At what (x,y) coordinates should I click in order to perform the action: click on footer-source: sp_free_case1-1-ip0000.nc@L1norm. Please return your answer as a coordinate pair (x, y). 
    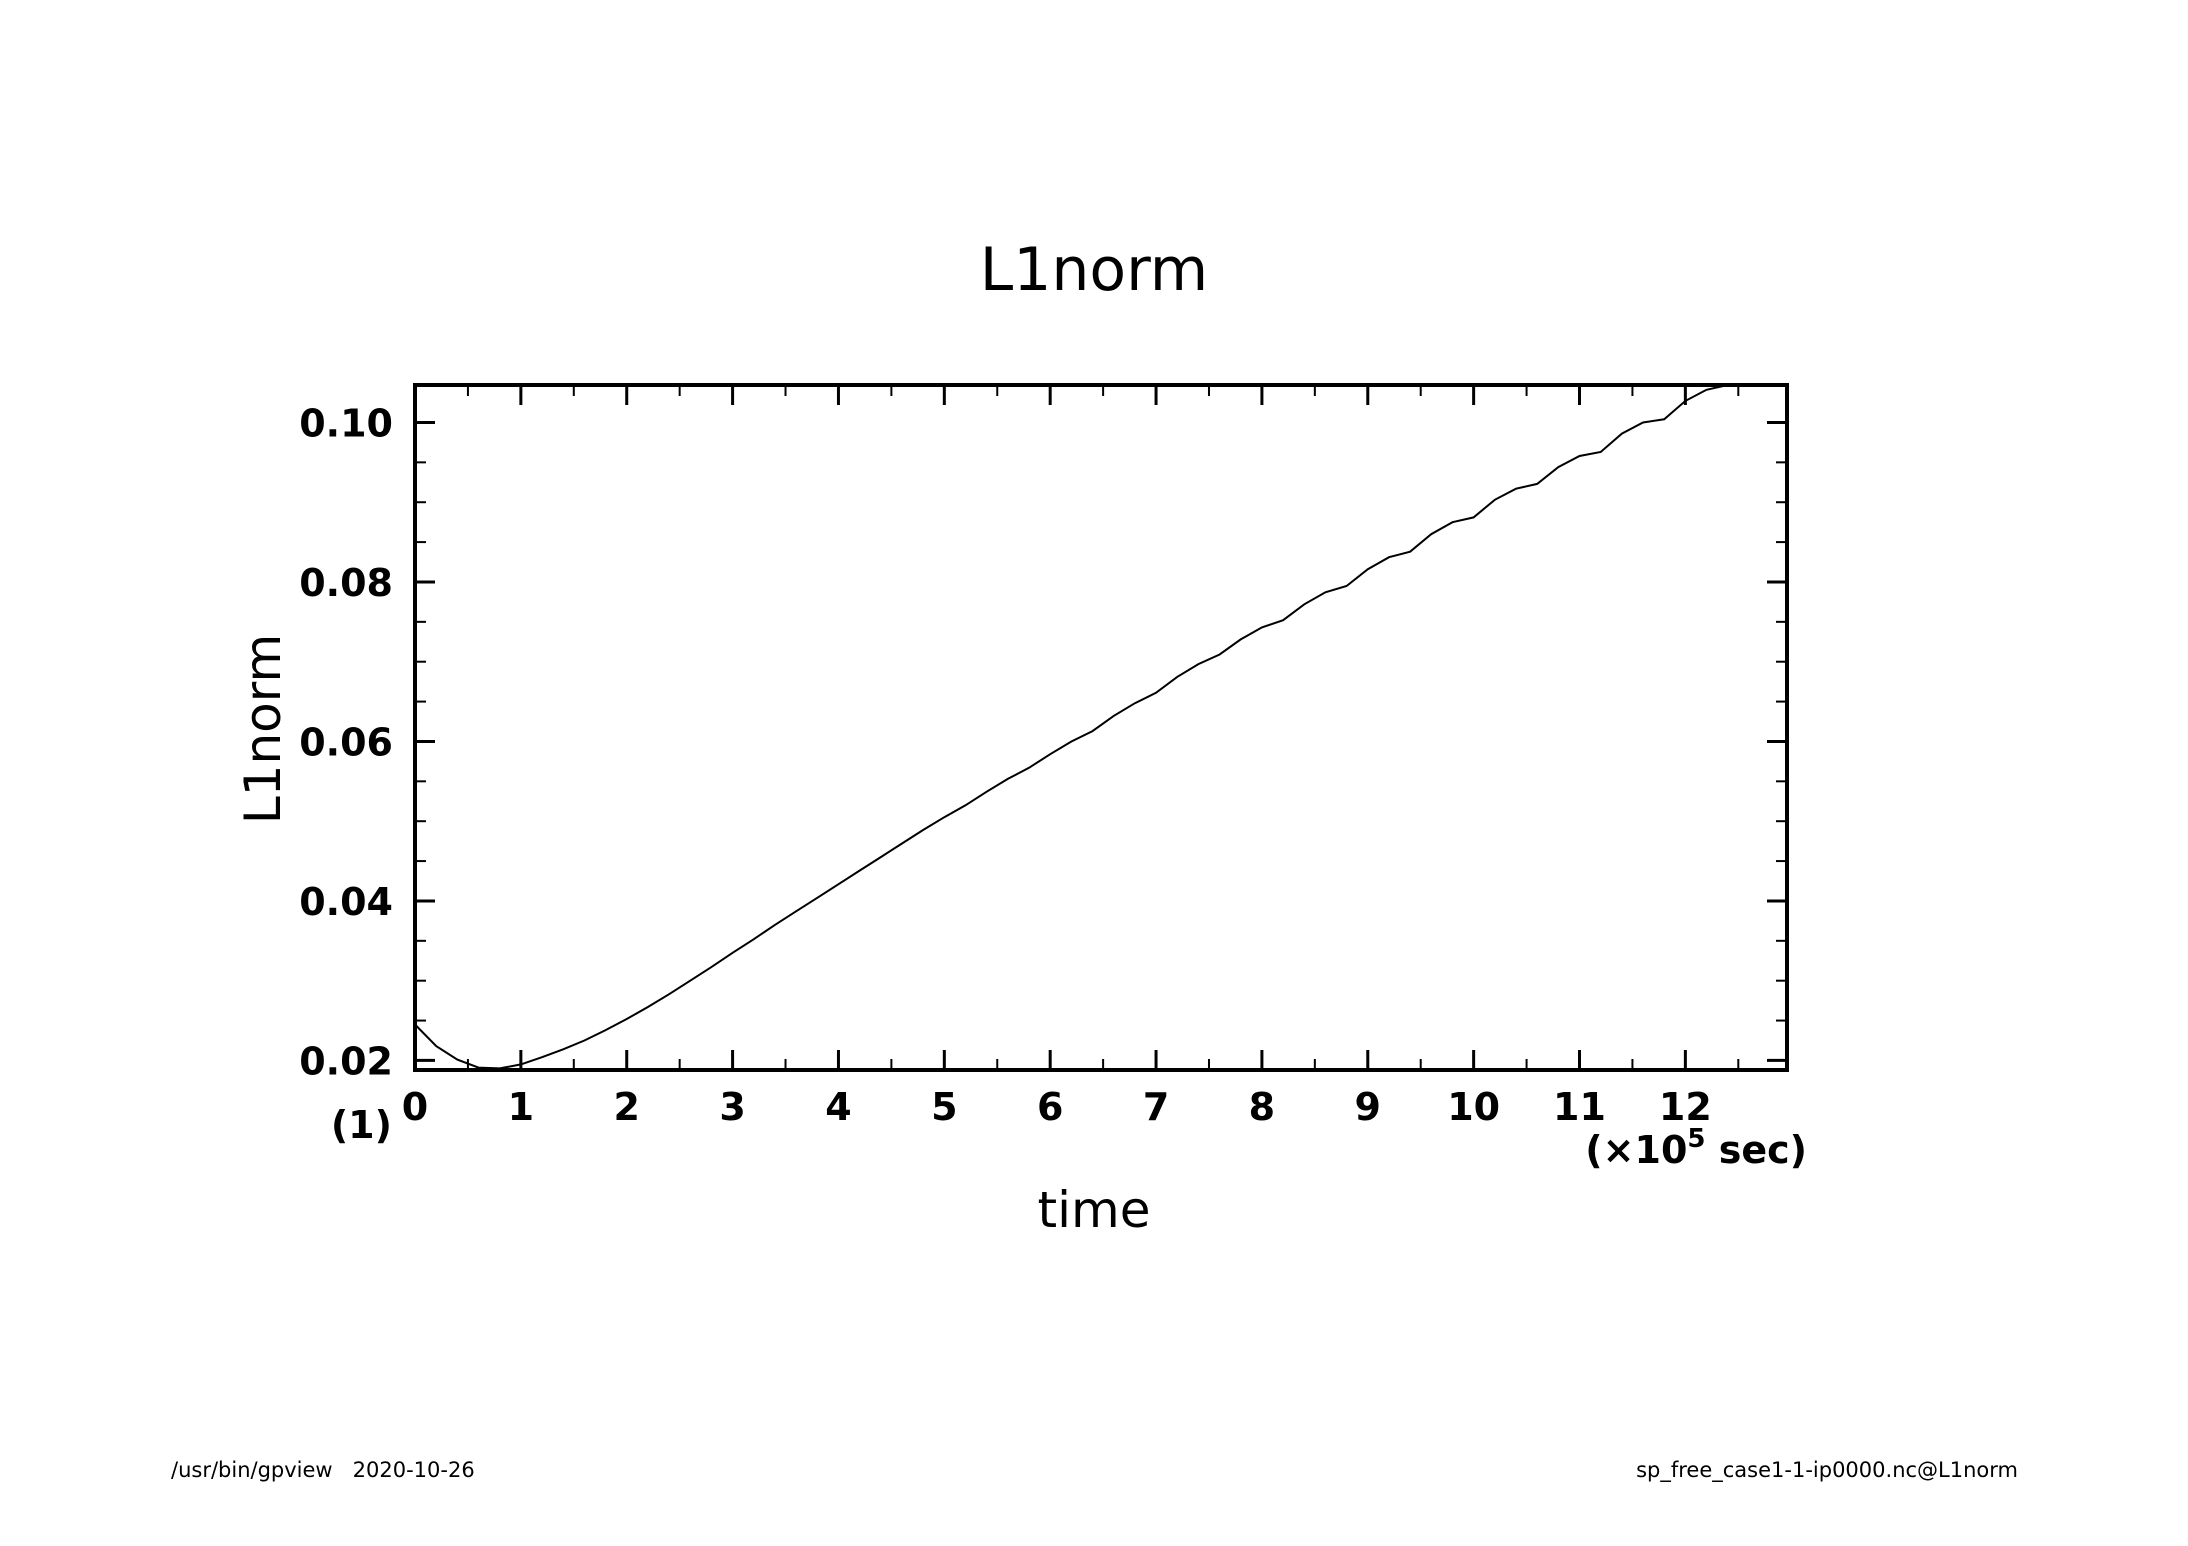
    Looking at the image, I should click on (1827, 1470).